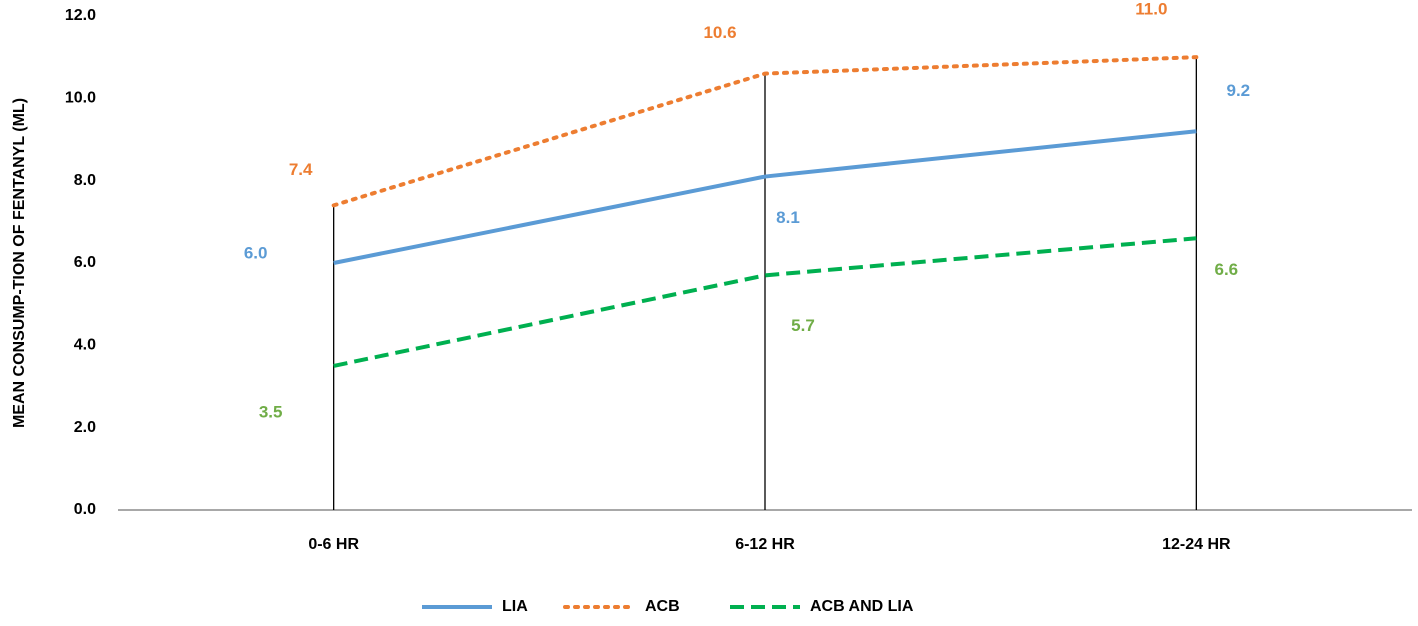 Image resolution: width=1418 pixels, height=626 pixels. I want to click on y-tick-label: 0.0, so click(85, 509).